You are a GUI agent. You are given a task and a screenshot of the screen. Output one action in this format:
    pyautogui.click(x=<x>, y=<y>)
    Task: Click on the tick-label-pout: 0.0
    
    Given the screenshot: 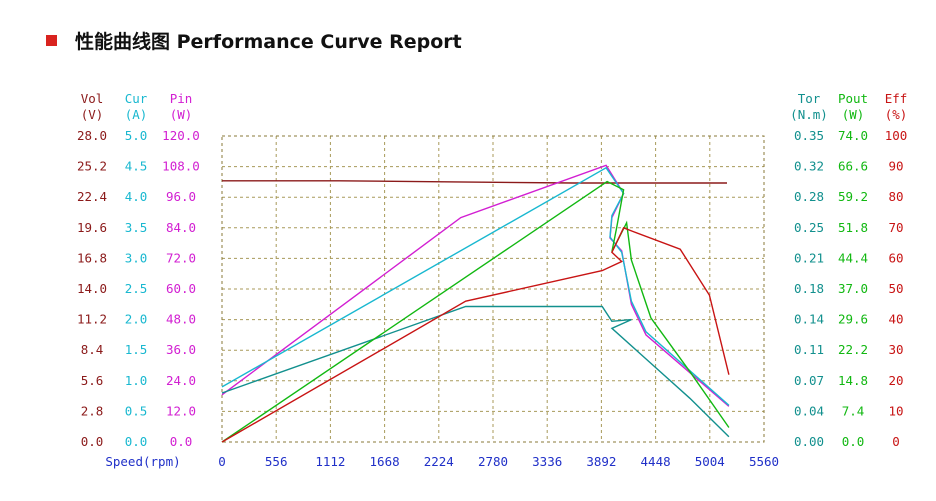 What is the action you would take?
    pyautogui.click(x=853, y=441)
    